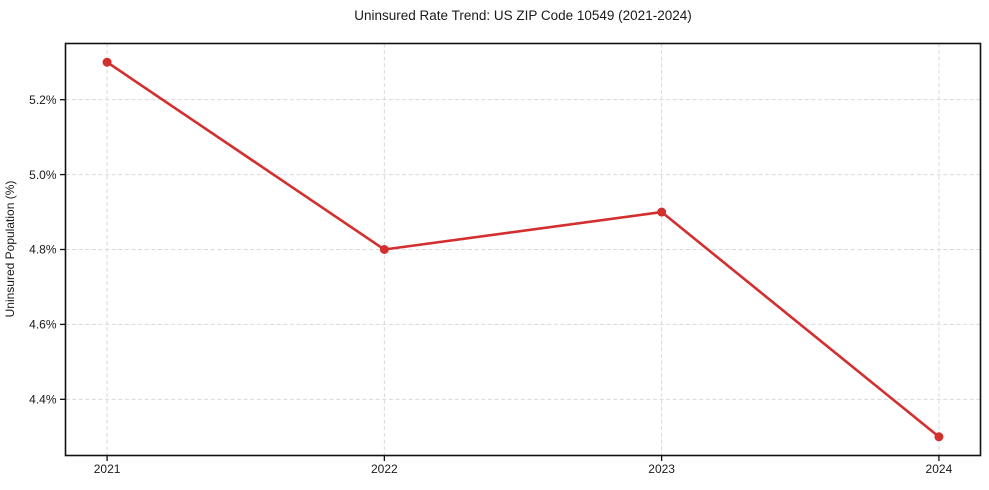  What do you see at coordinates (43, 100) in the screenshot?
I see `y-tick-label: 5.2%` at bounding box center [43, 100].